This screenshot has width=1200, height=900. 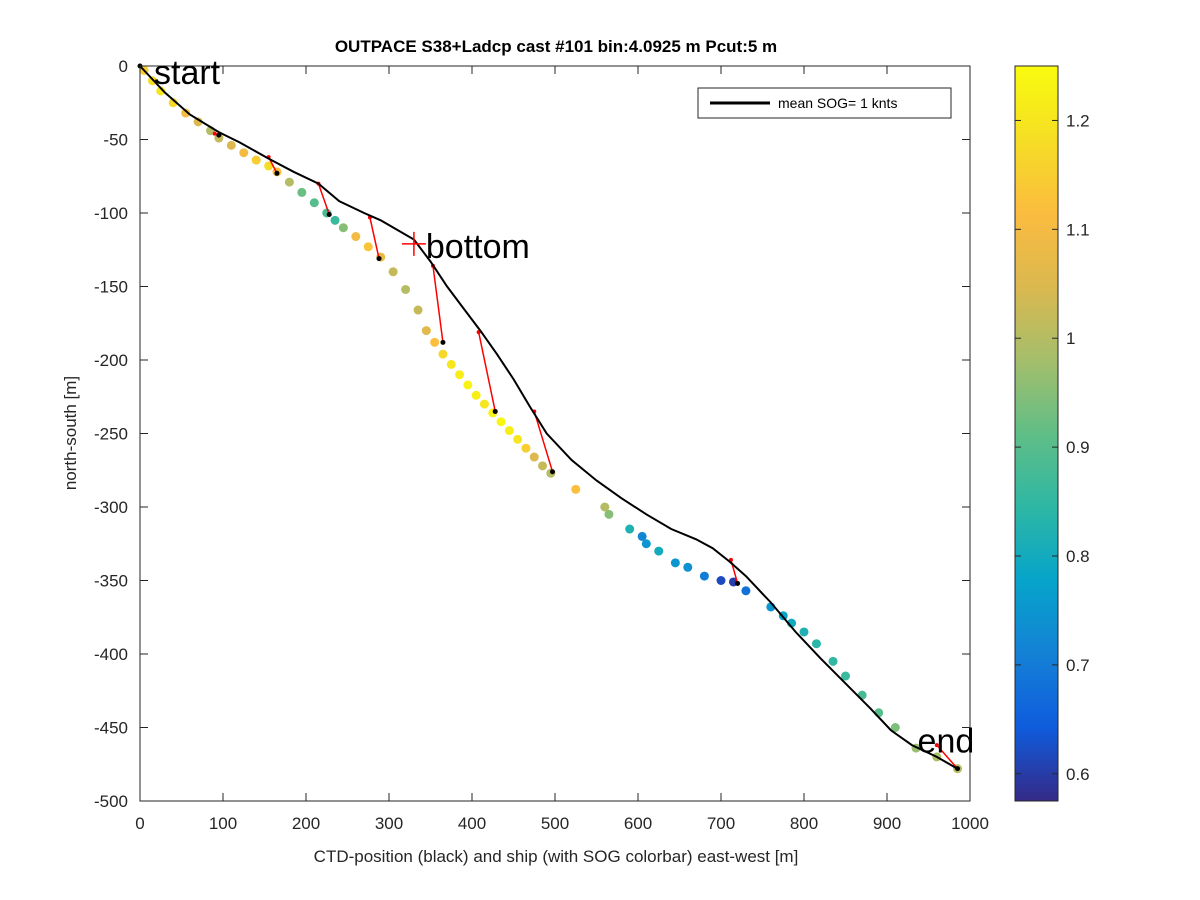 What do you see at coordinates (638, 823) in the screenshot?
I see `x-tick-label: 600` at bounding box center [638, 823].